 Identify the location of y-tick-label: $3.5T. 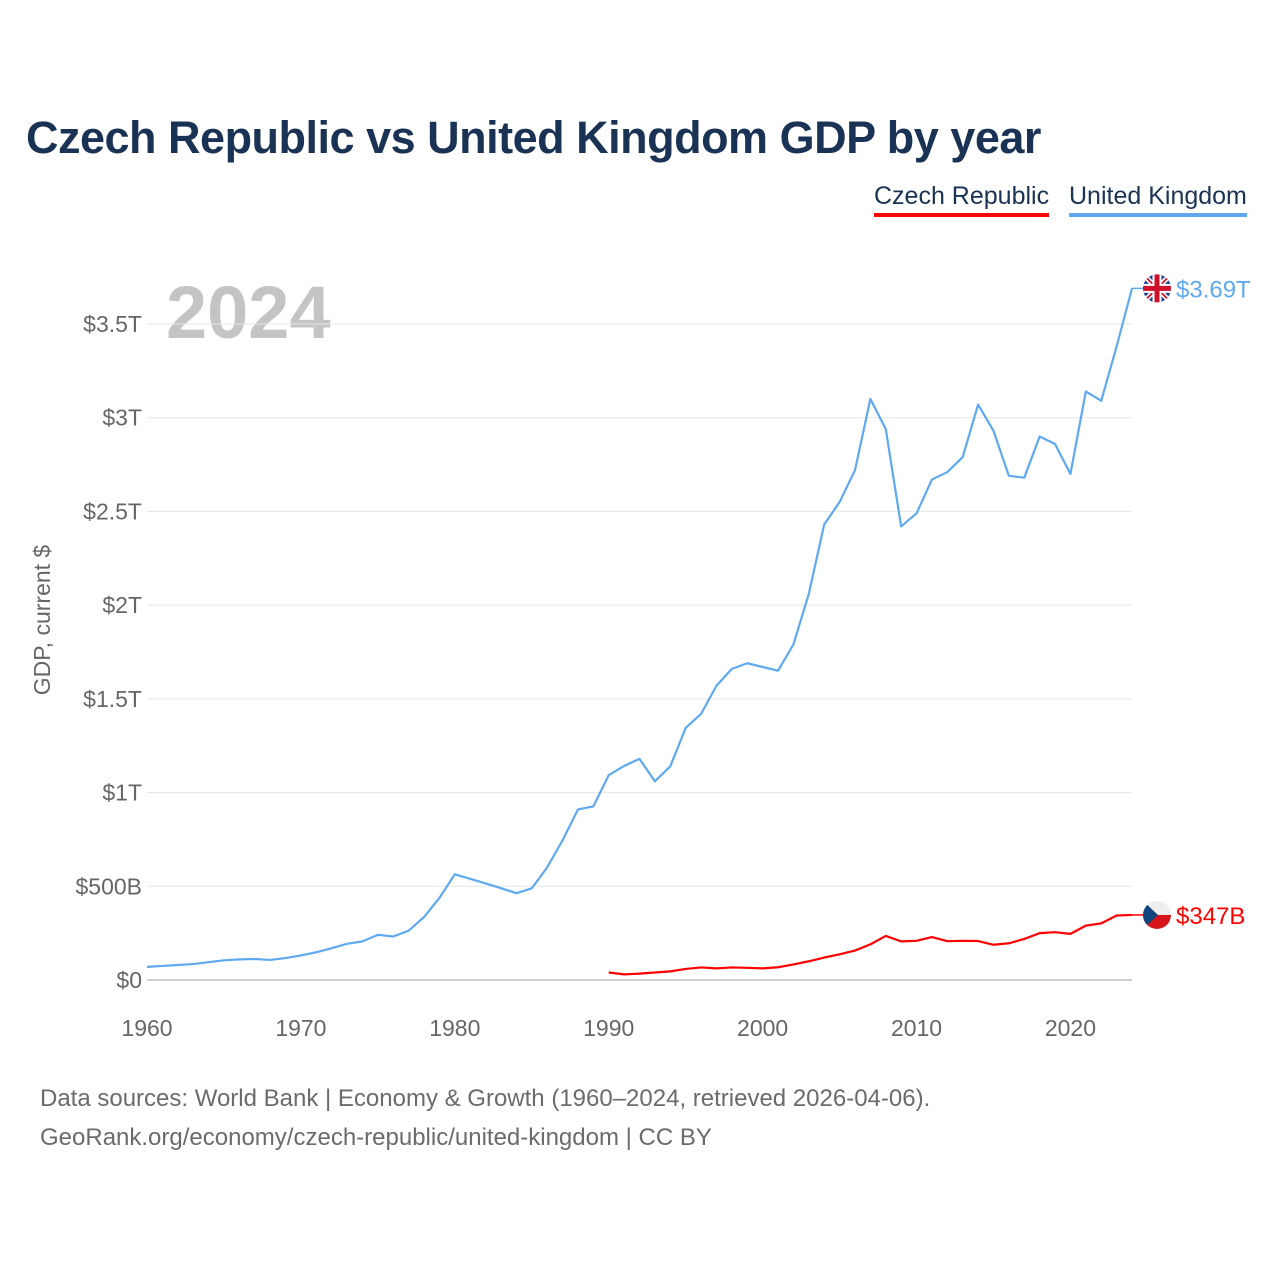
(112, 324).